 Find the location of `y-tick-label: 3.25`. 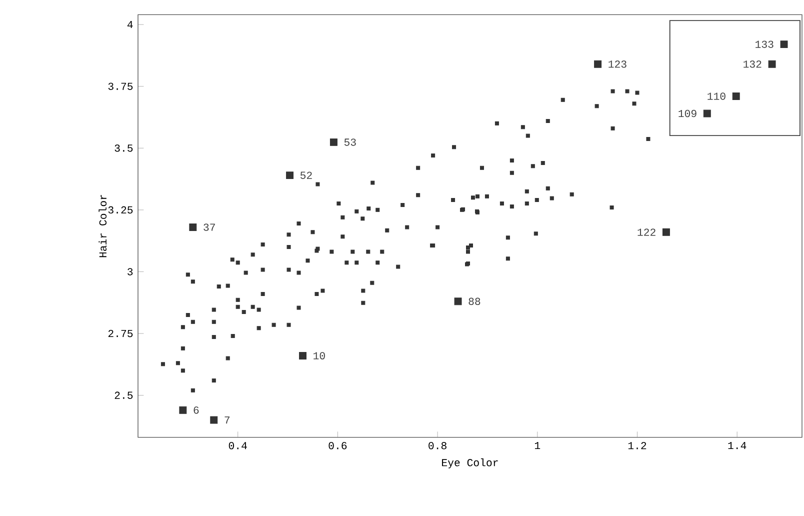

y-tick-label: 3.25 is located at coordinates (120, 210).